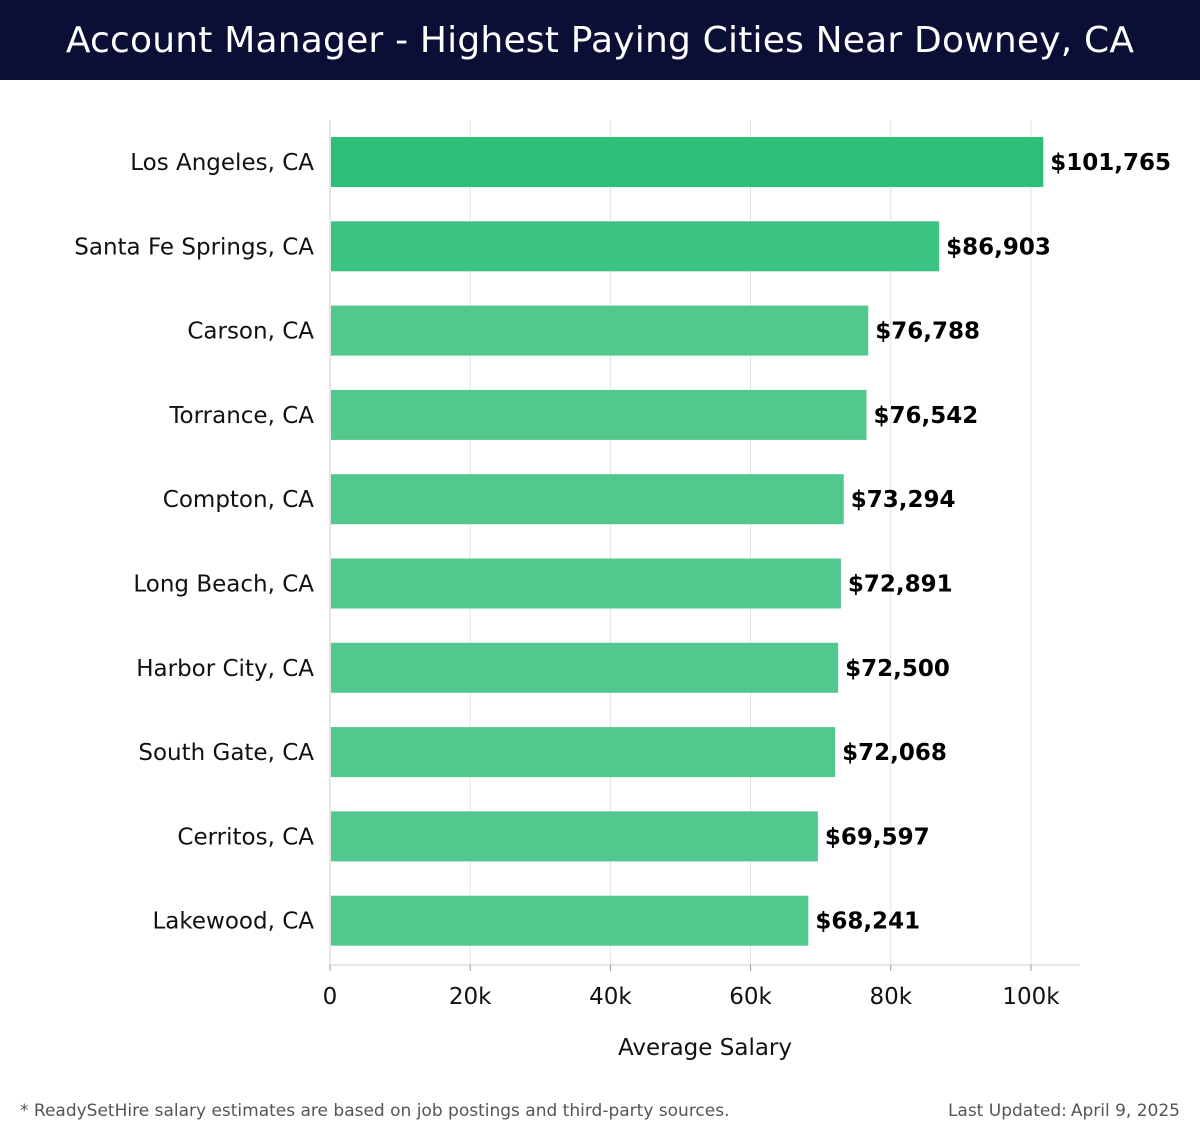 Image resolution: width=1200 pixels, height=1140 pixels. I want to click on x-tick-label: 100k, so click(1031, 997).